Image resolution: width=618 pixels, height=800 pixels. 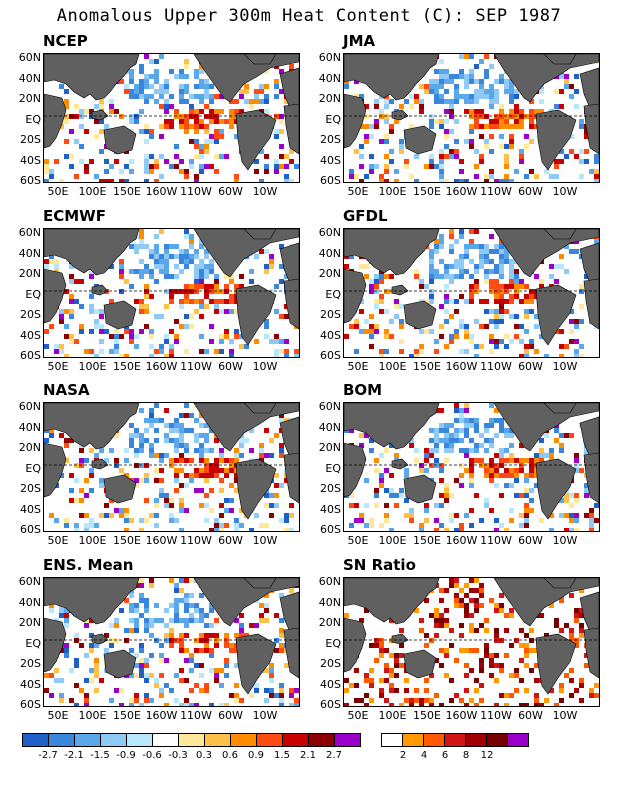 I want to click on lon-tick-label: 10W, so click(x=565, y=366).